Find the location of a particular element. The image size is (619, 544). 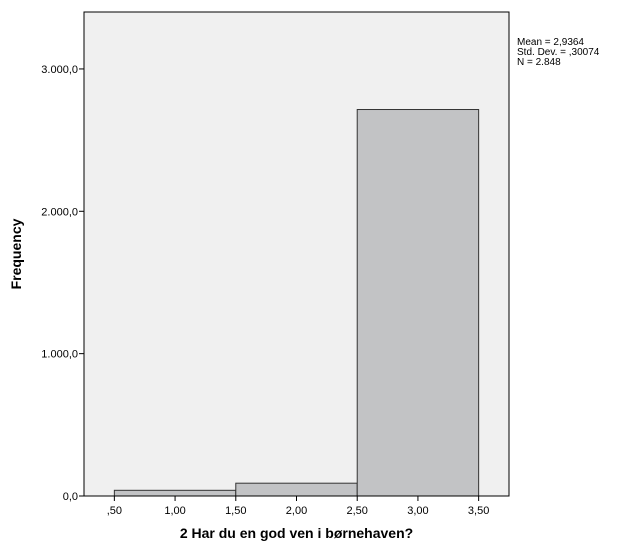

x-tick-label-4: 2,50 is located at coordinates (357, 511).